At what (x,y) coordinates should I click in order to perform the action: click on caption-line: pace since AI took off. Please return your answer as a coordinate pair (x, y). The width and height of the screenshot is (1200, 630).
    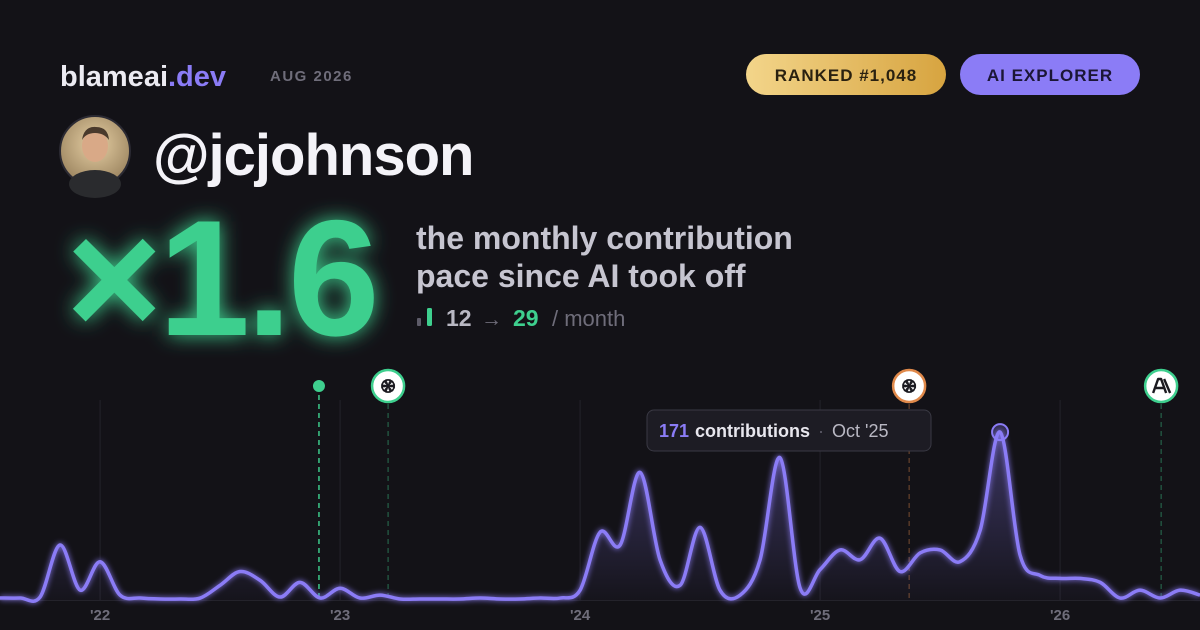
    Looking at the image, I should click on (581, 276).